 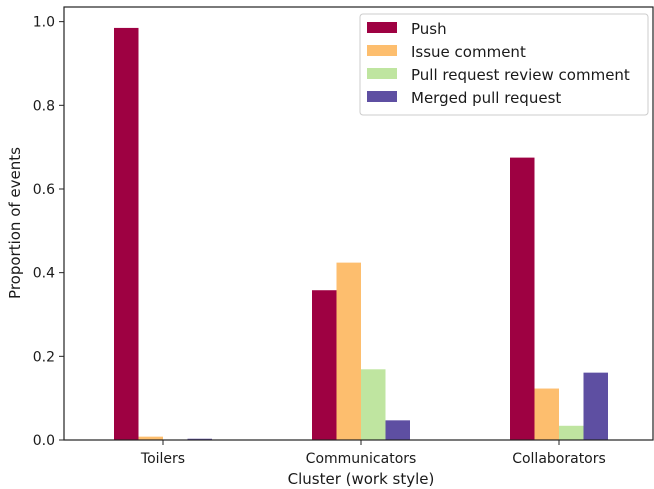 What do you see at coordinates (571, 432) in the screenshot?
I see `bar-pull-request-review-comment-collaborators` at bounding box center [571, 432].